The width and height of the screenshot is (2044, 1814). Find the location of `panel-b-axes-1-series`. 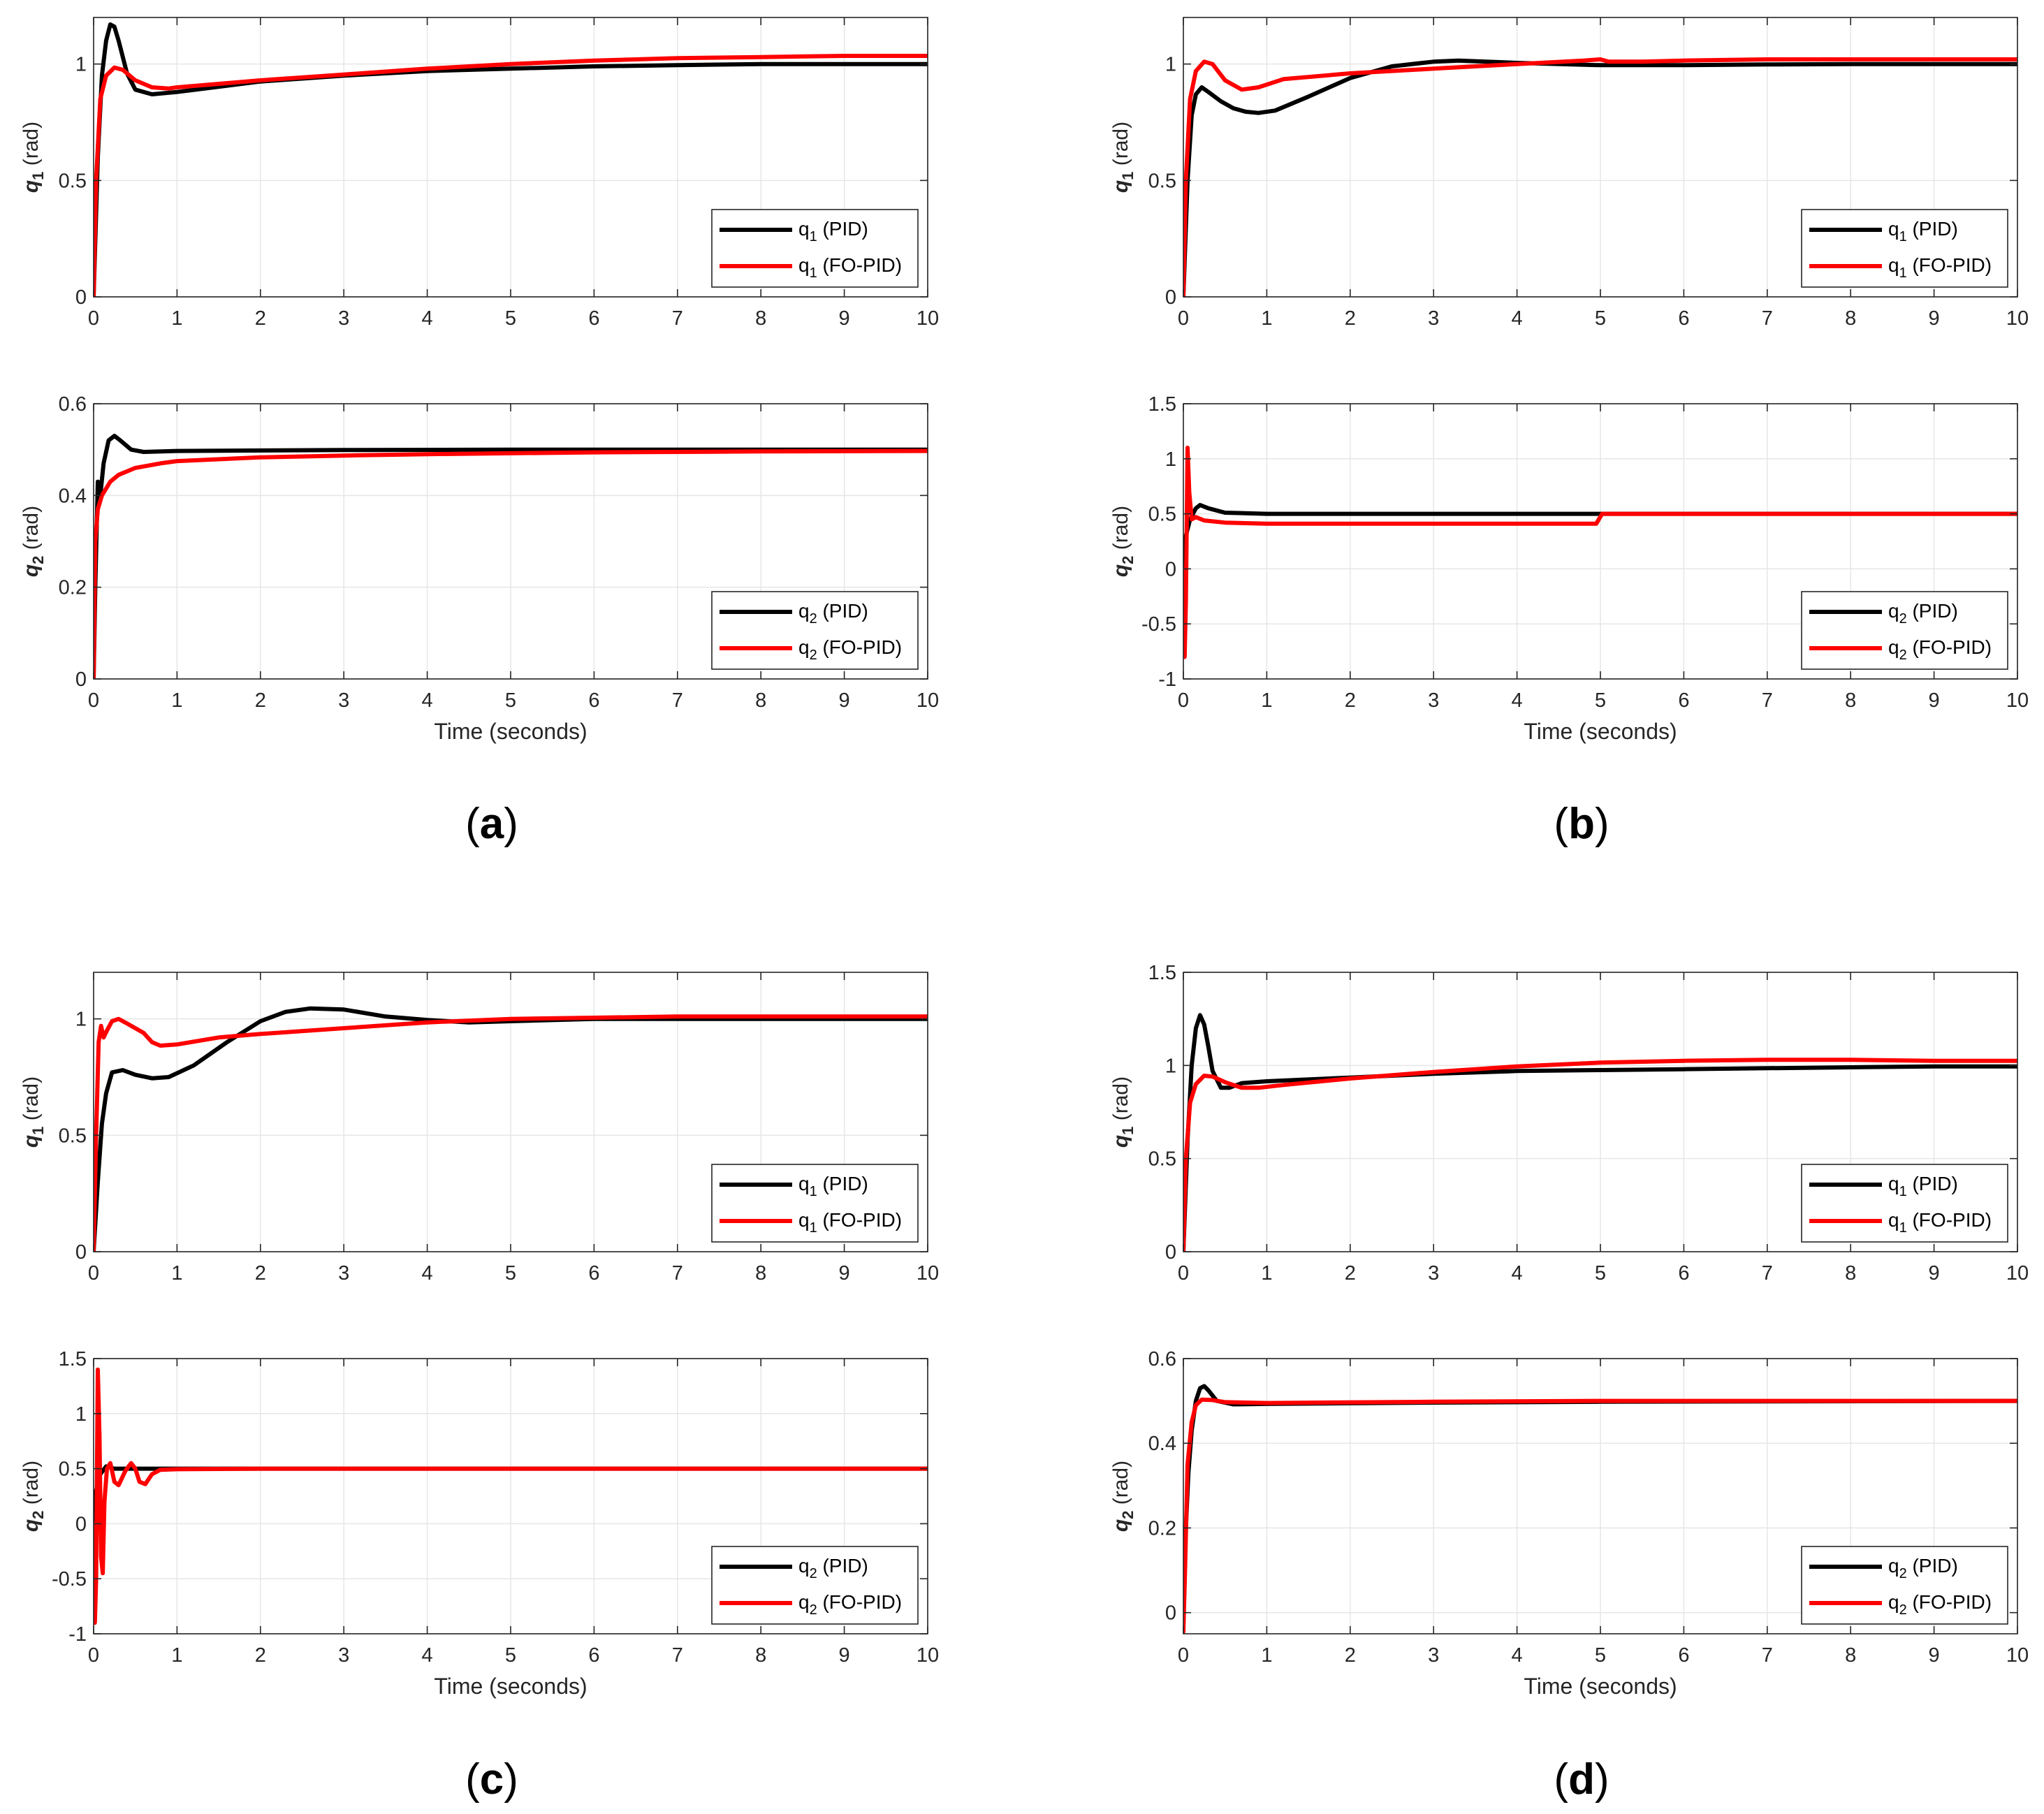

panel-b-axes-1-series is located at coordinates (1600, 177).